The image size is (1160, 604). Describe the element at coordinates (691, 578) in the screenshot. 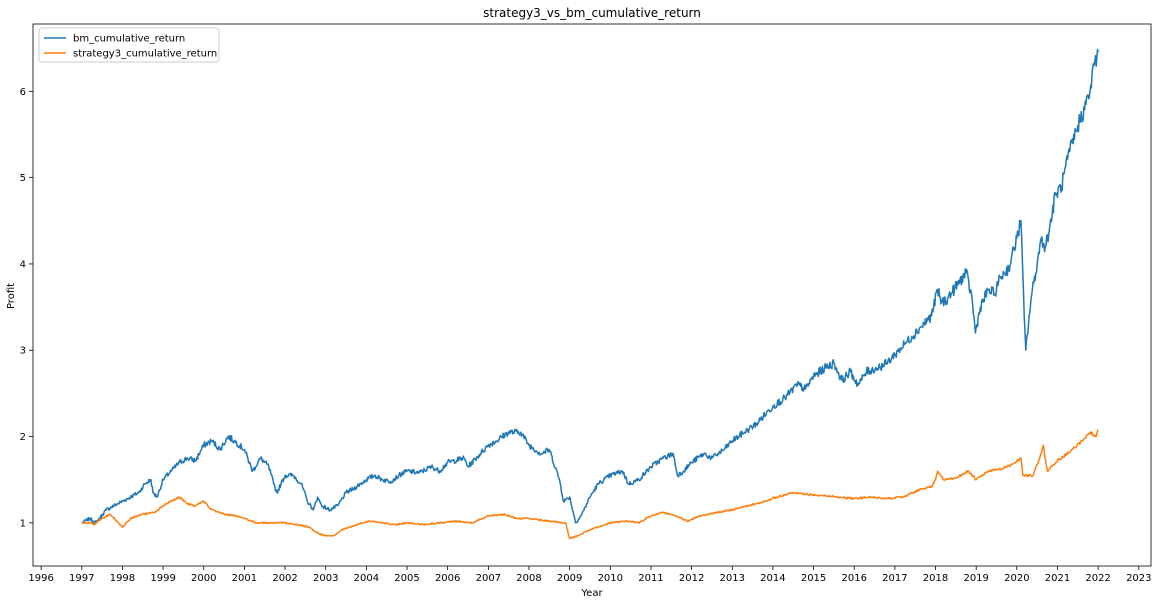

I see `x-tick-label: 2012` at that location.